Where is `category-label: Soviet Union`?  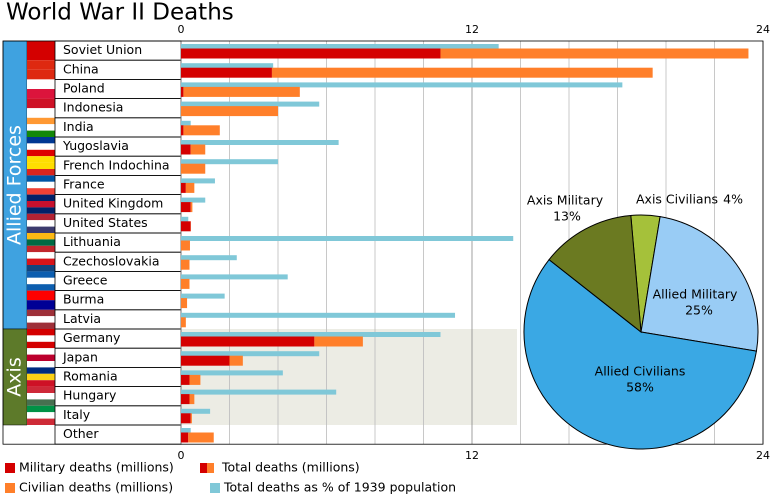 category-label: Soviet Union is located at coordinates (102, 49).